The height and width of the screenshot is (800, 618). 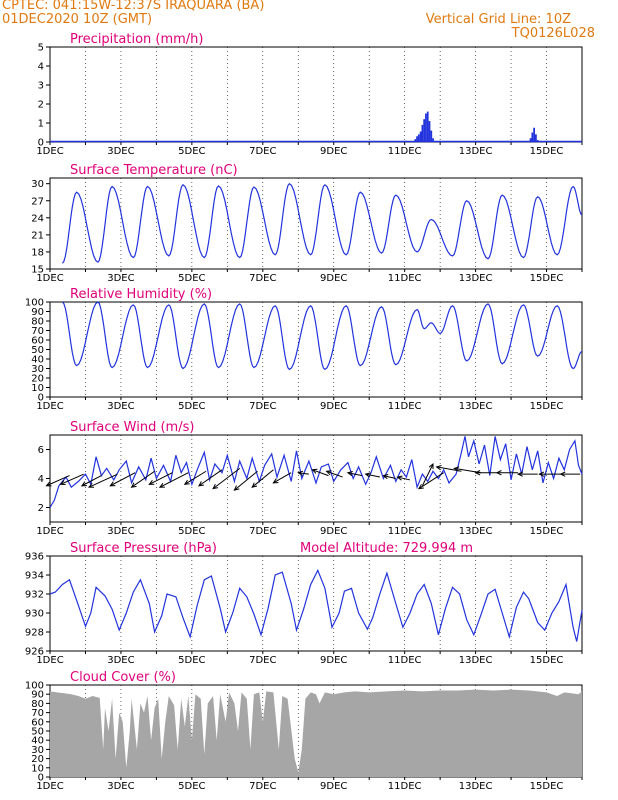 What do you see at coordinates (49, 531) in the screenshot?
I see `wind-xtick-label: 1DEC` at bounding box center [49, 531].